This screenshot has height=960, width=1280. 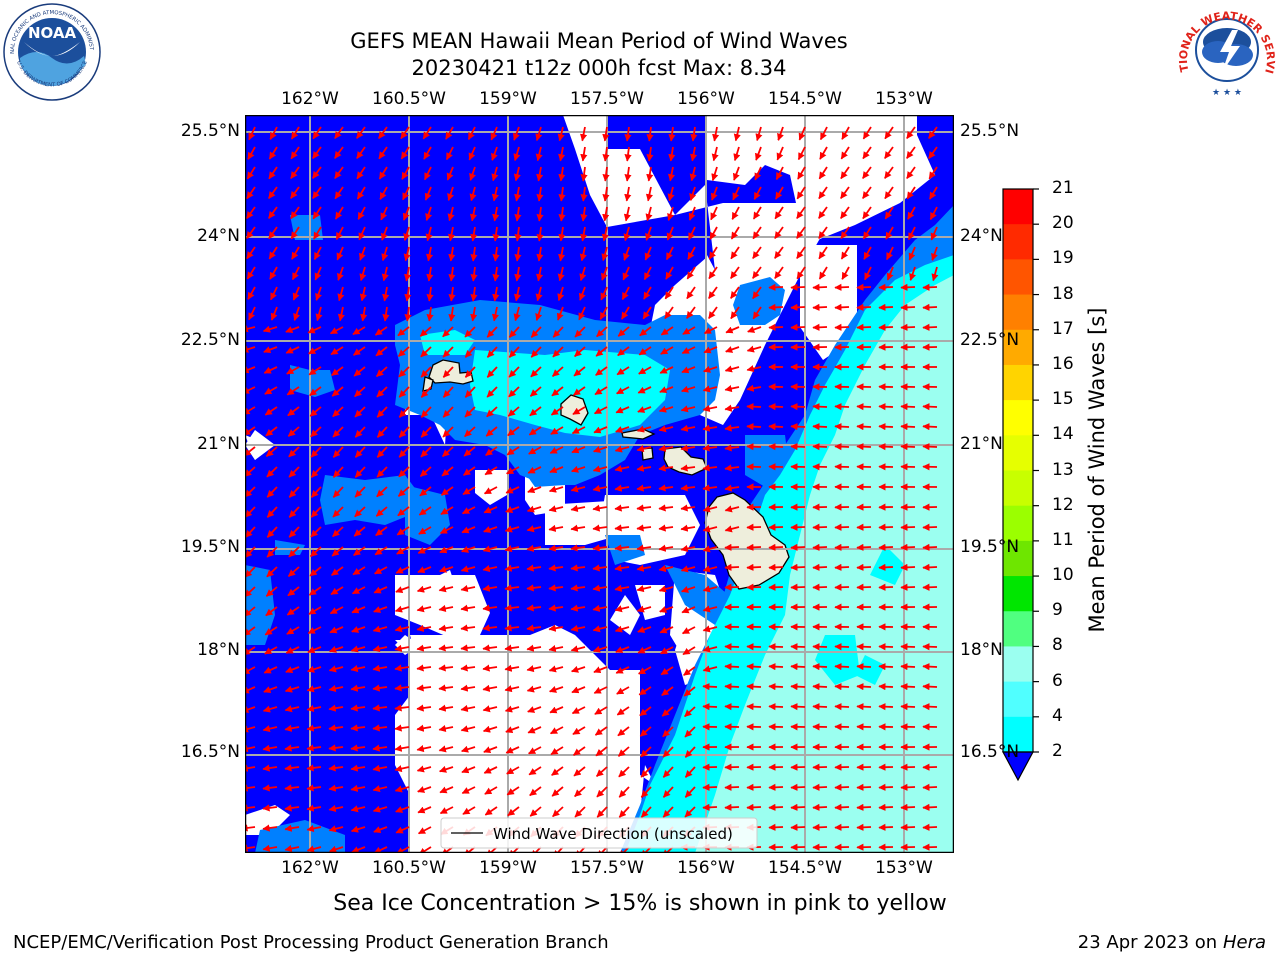 What do you see at coordinates (409, 868) in the screenshot?
I see `lon-label-bottom: 160.5°W` at bounding box center [409, 868].